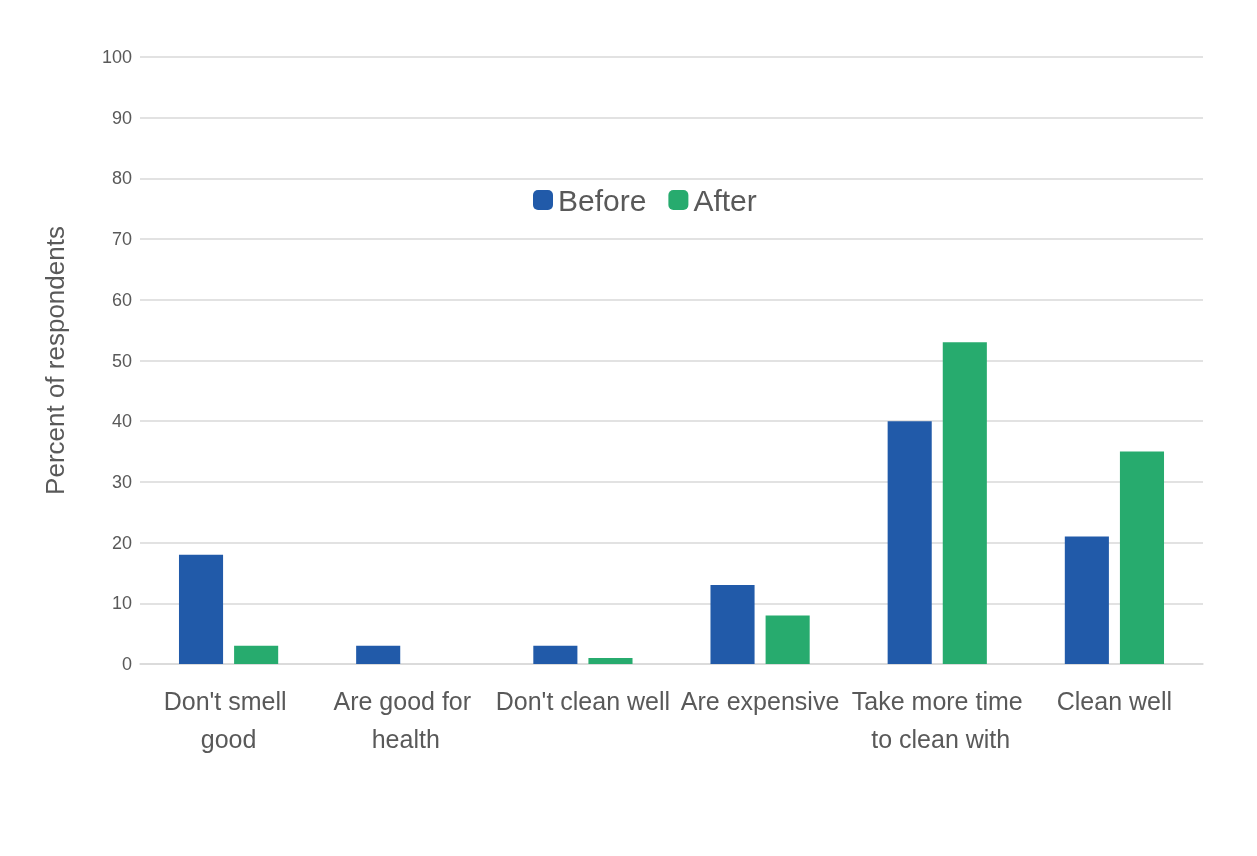  What do you see at coordinates (121, 360) in the screenshot?
I see `y-tick-label: 50` at bounding box center [121, 360].